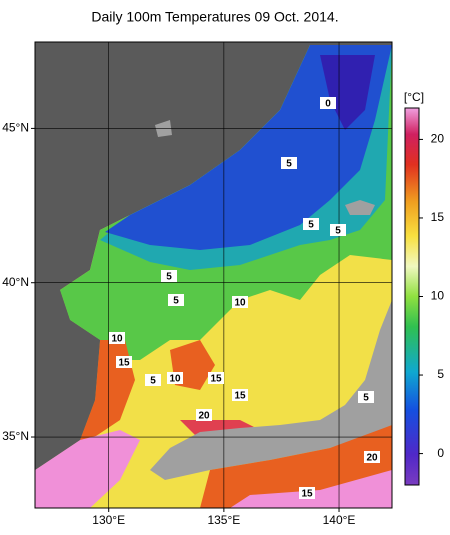 The width and height of the screenshot is (450, 535). What do you see at coordinates (15, 282) in the screenshot?
I see `y-tick-label: 40°N` at bounding box center [15, 282].